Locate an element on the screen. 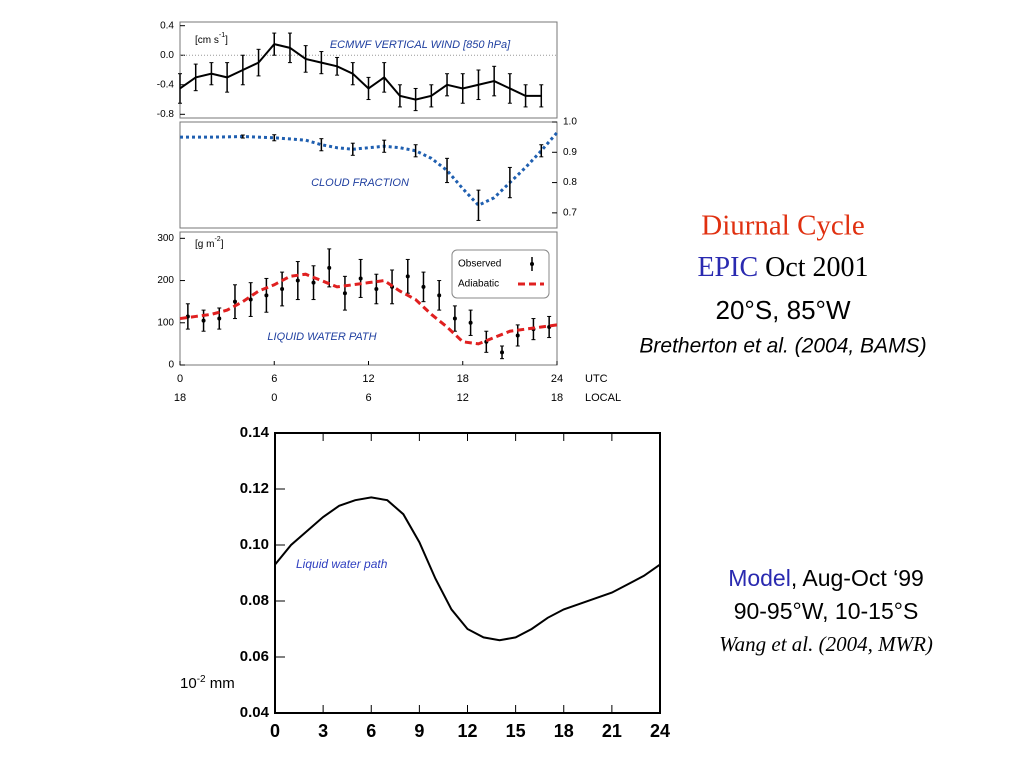 The width and height of the screenshot is (1024, 780). y-tick-label: 100 is located at coordinates (165, 322).